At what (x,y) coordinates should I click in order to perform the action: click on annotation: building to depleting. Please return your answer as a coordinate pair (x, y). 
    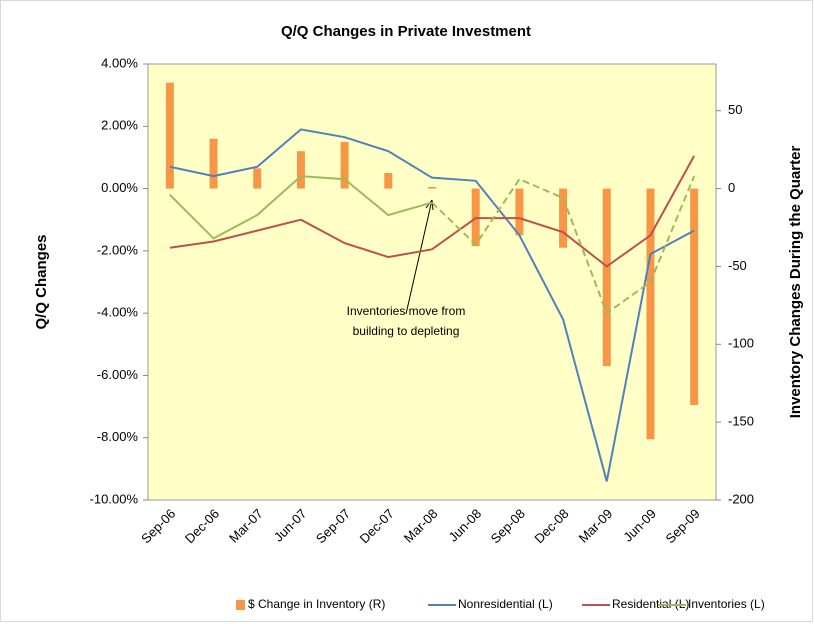
    Looking at the image, I should click on (406, 331).